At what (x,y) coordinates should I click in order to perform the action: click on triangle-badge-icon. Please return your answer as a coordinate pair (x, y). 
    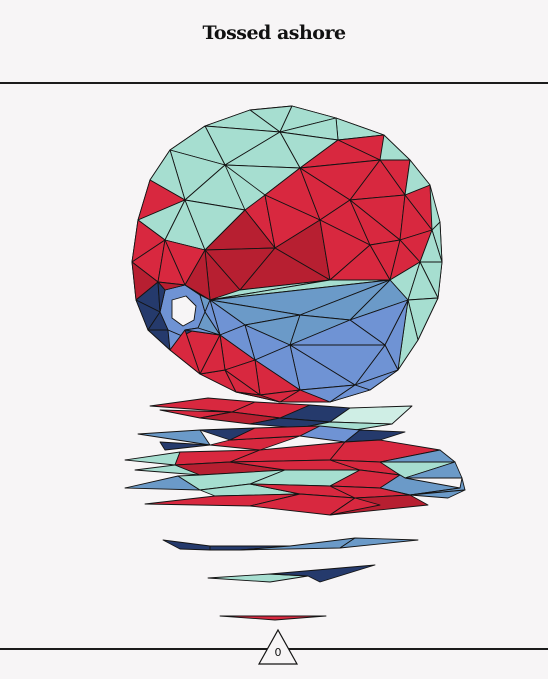
    Looking at the image, I should click on (278, 646).